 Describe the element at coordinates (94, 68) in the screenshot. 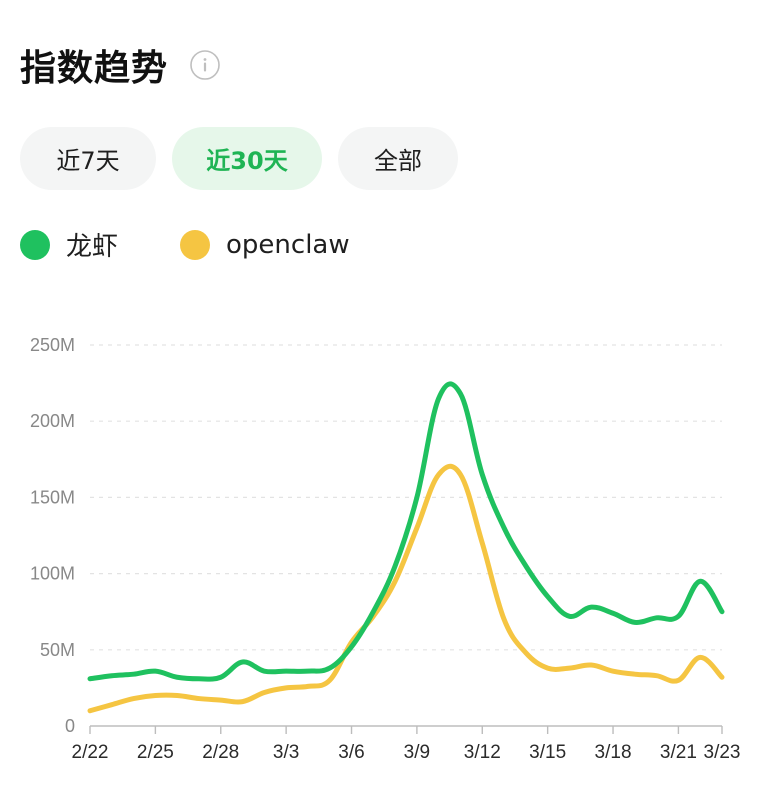

I see `page-title: 指数趋势` at that location.